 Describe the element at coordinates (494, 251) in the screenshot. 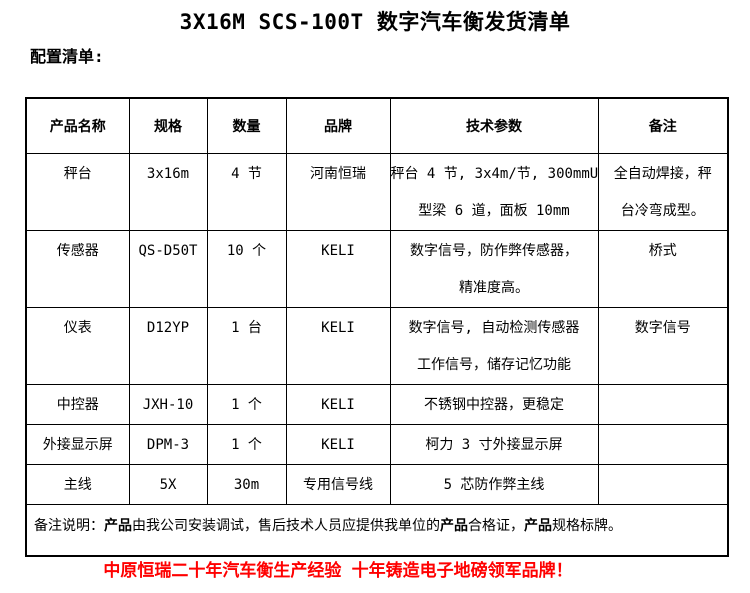

I see `cell-text-line: 数字信号，防作弊传感器，` at that location.